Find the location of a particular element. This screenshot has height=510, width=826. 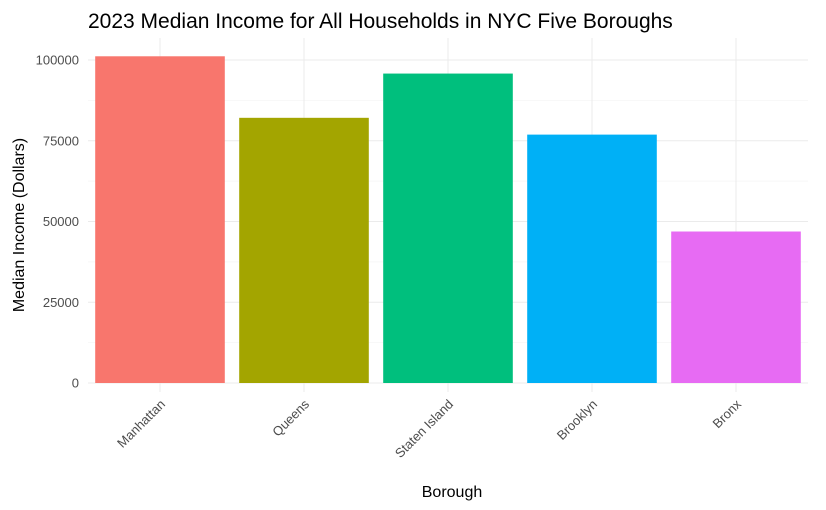

y-tick-label: 100000 is located at coordinates (57, 60).